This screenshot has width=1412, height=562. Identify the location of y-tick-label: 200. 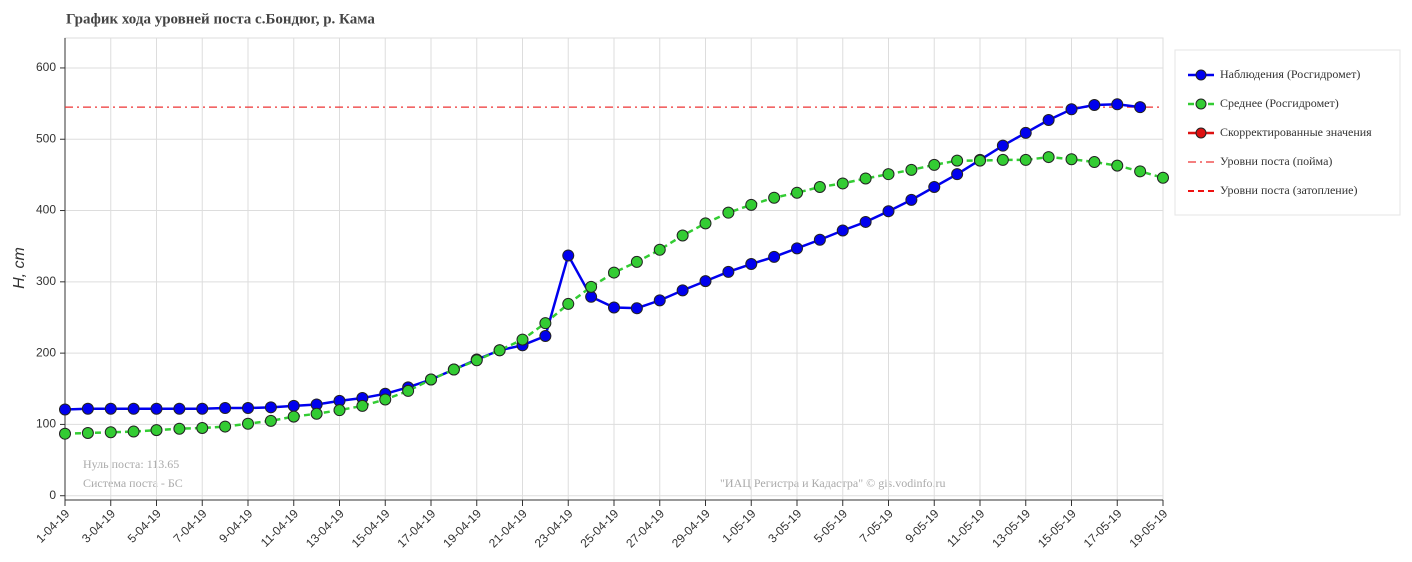
(46, 352).